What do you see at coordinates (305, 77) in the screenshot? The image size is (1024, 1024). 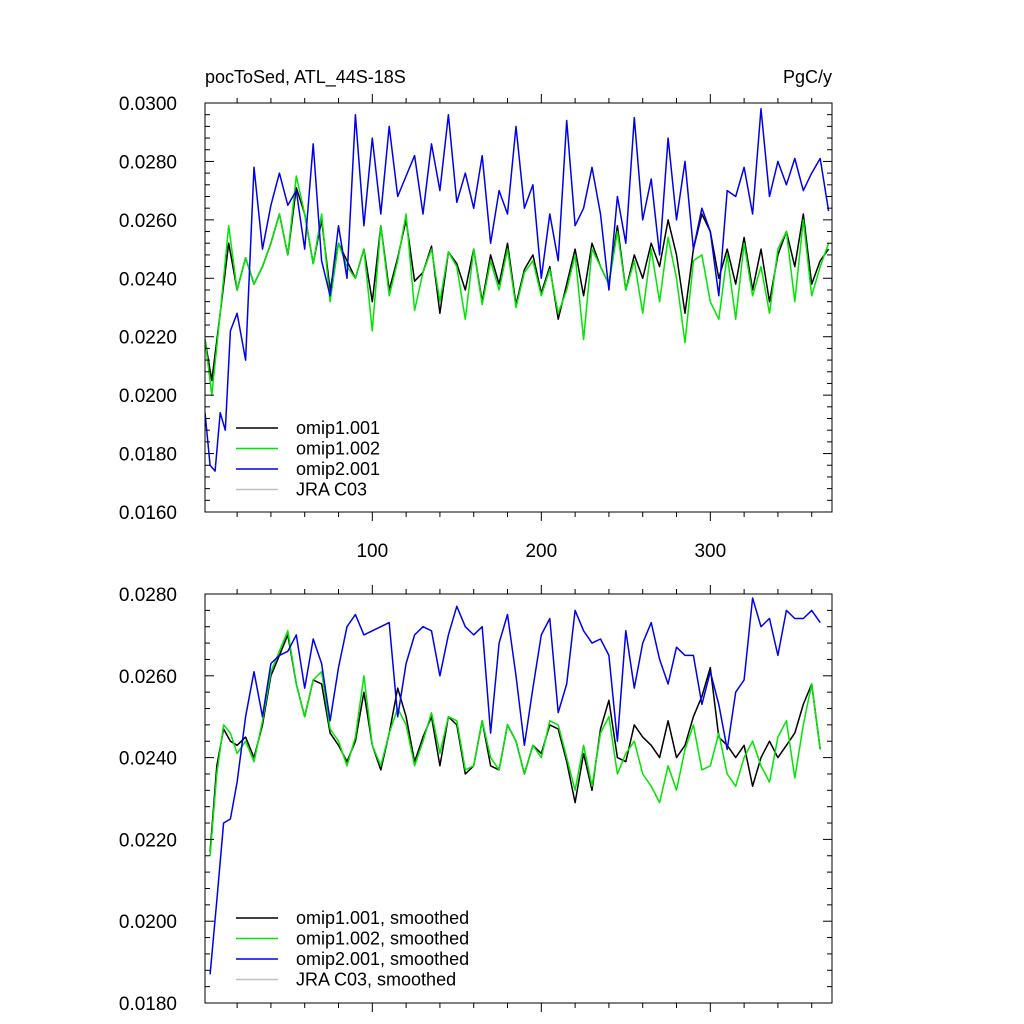 I see `chart-title: pocToSed, ATL_44S-18S` at bounding box center [305, 77].